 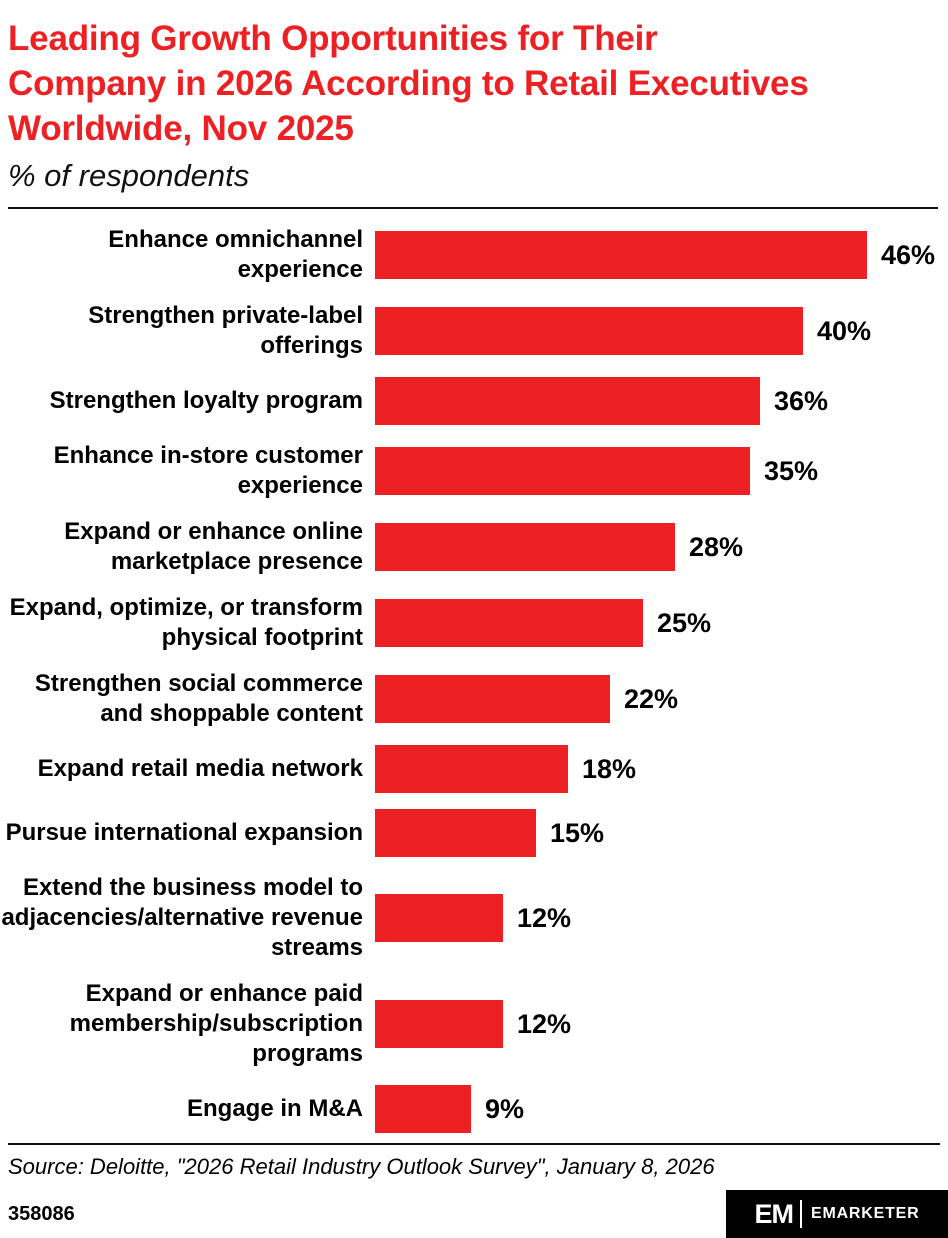 What do you see at coordinates (651, 698) in the screenshot?
I see `bar-value-label: 22%` at bounding box center [651, 698].